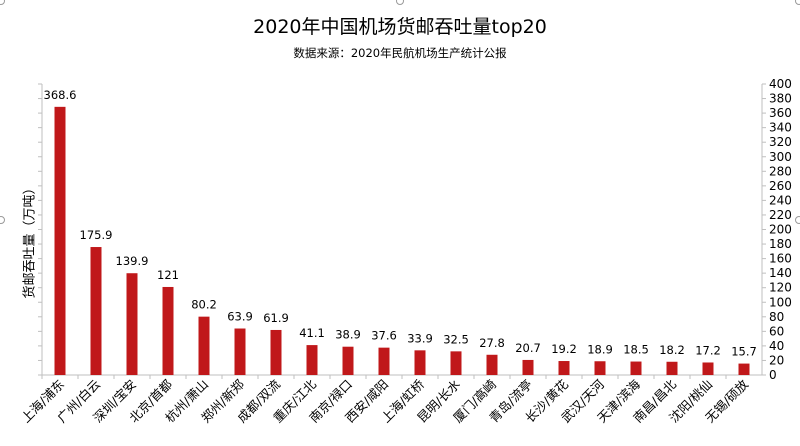 This screenshot has width=800, height=446. I want to click on resize-handle-left, so click(2, 220).